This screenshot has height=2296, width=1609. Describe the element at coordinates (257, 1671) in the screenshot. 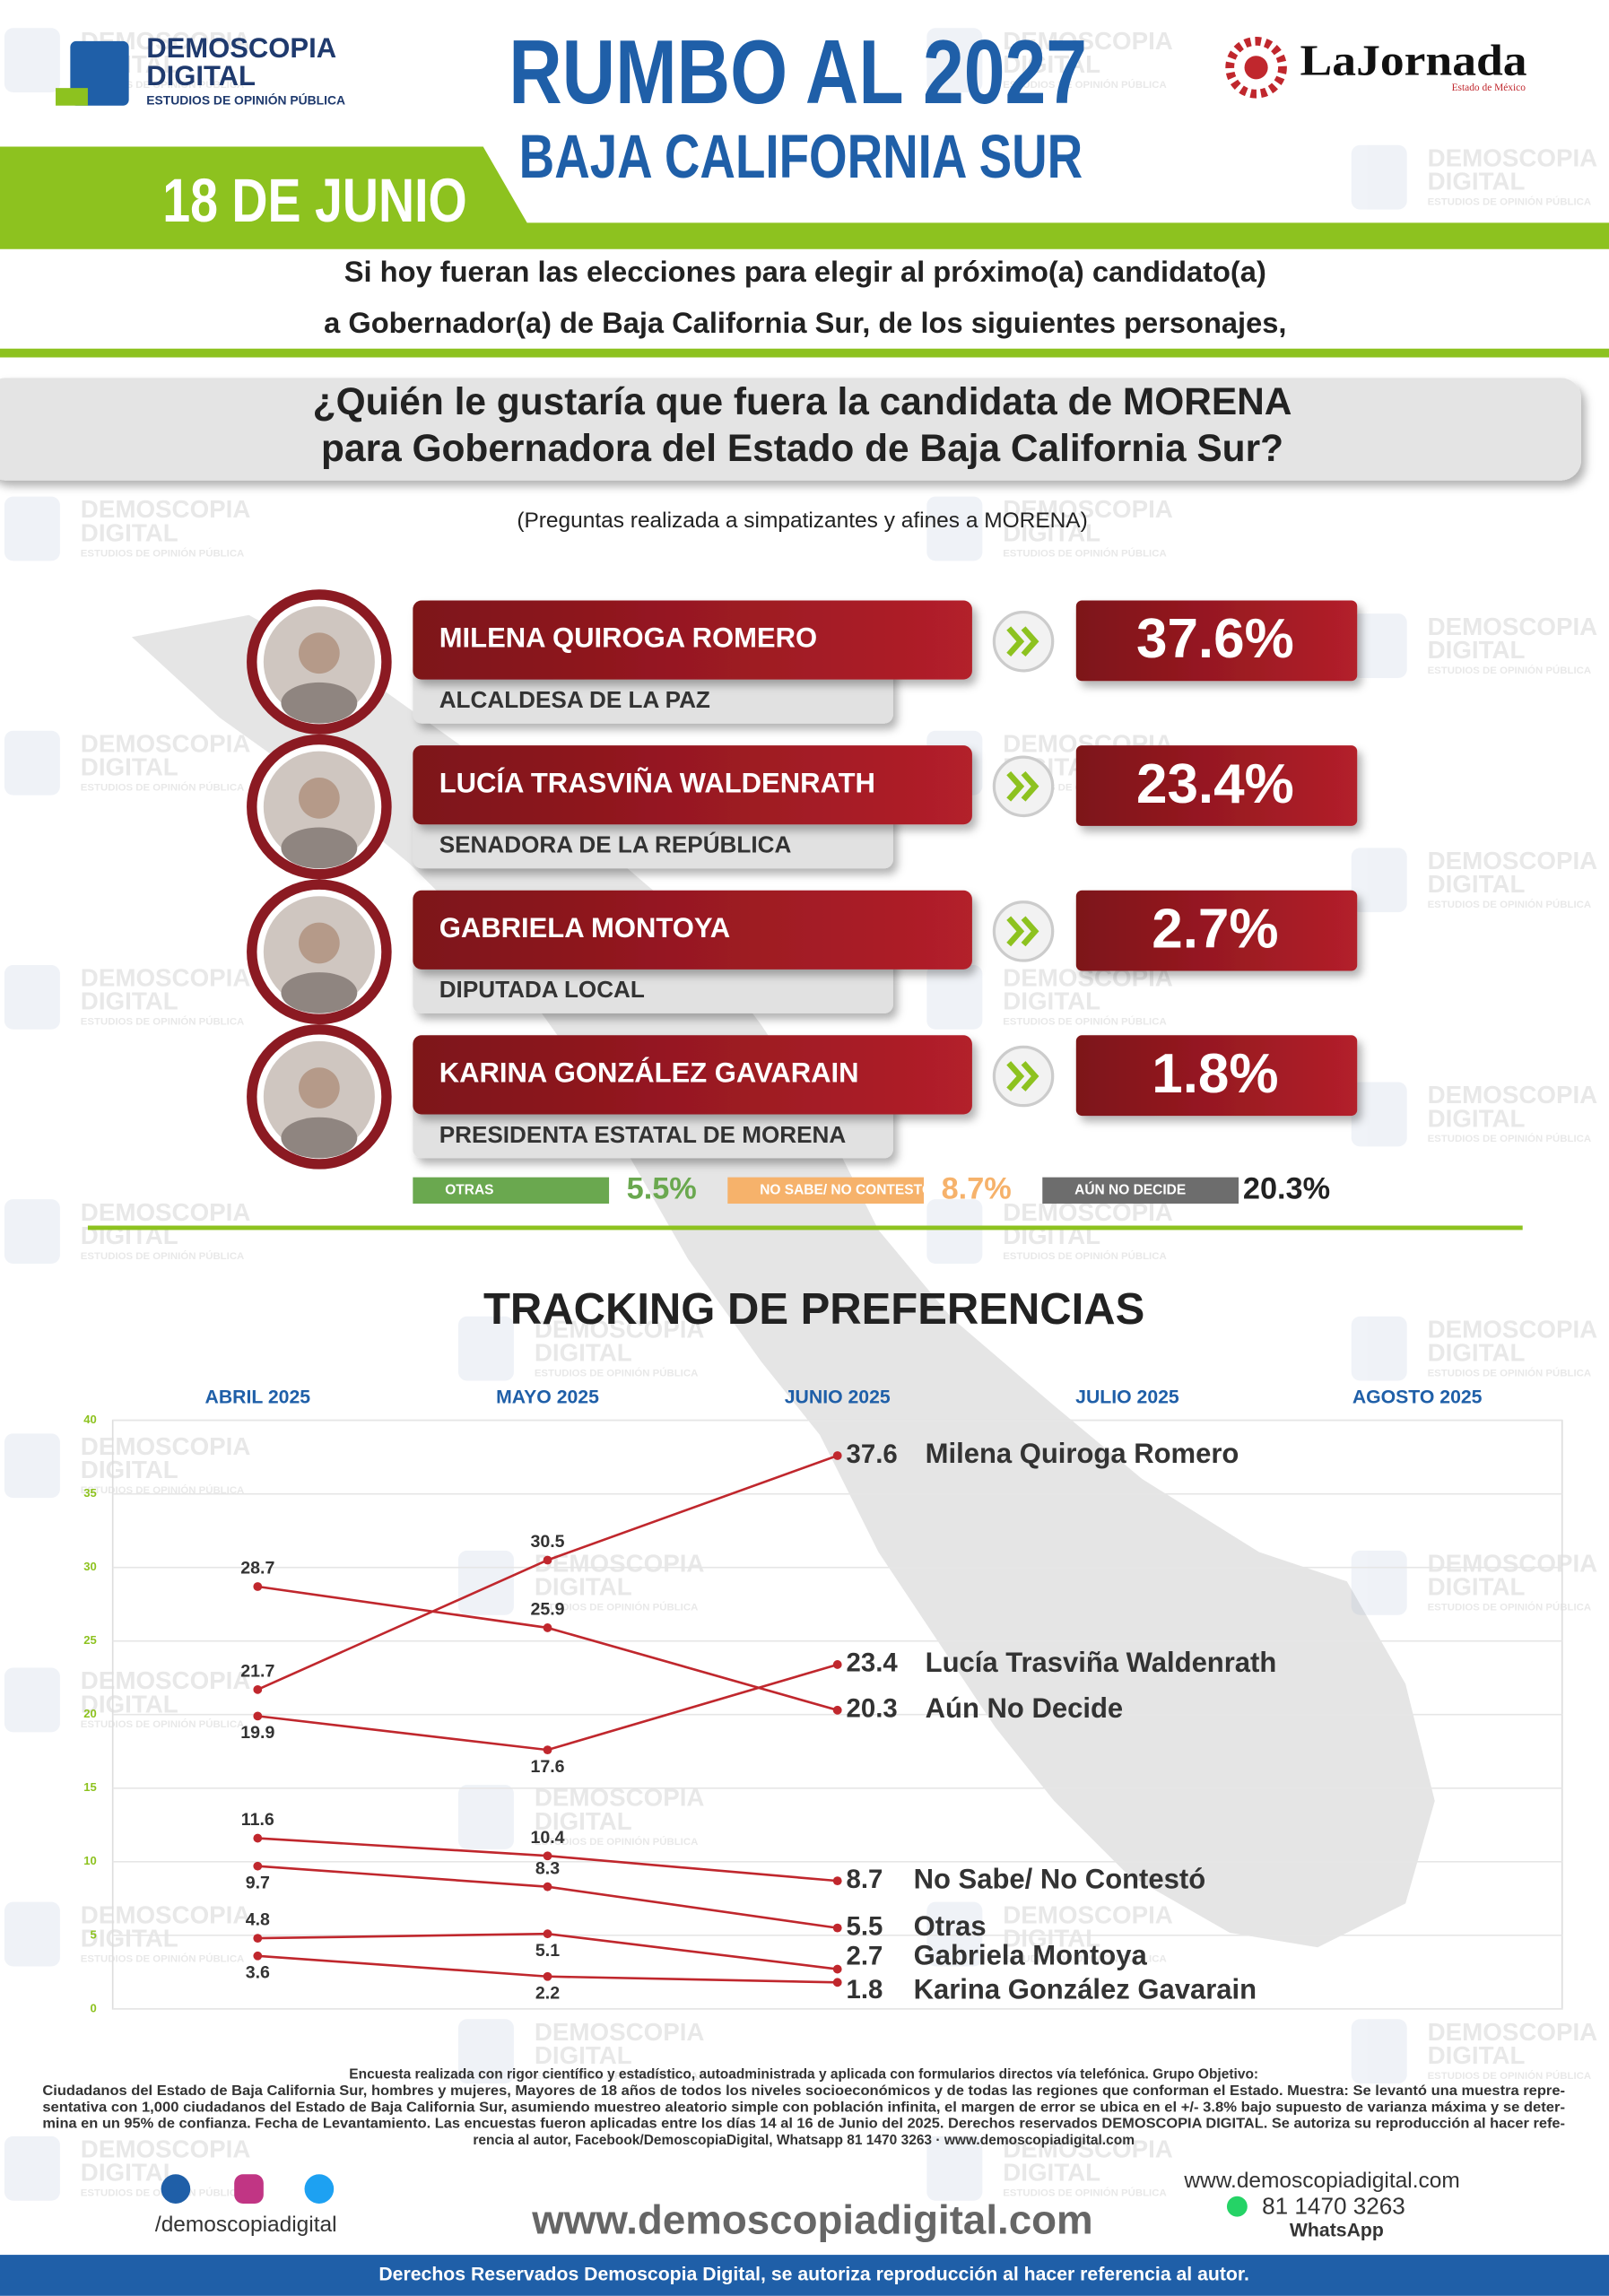

I see `value-label: 21.7` at that location.